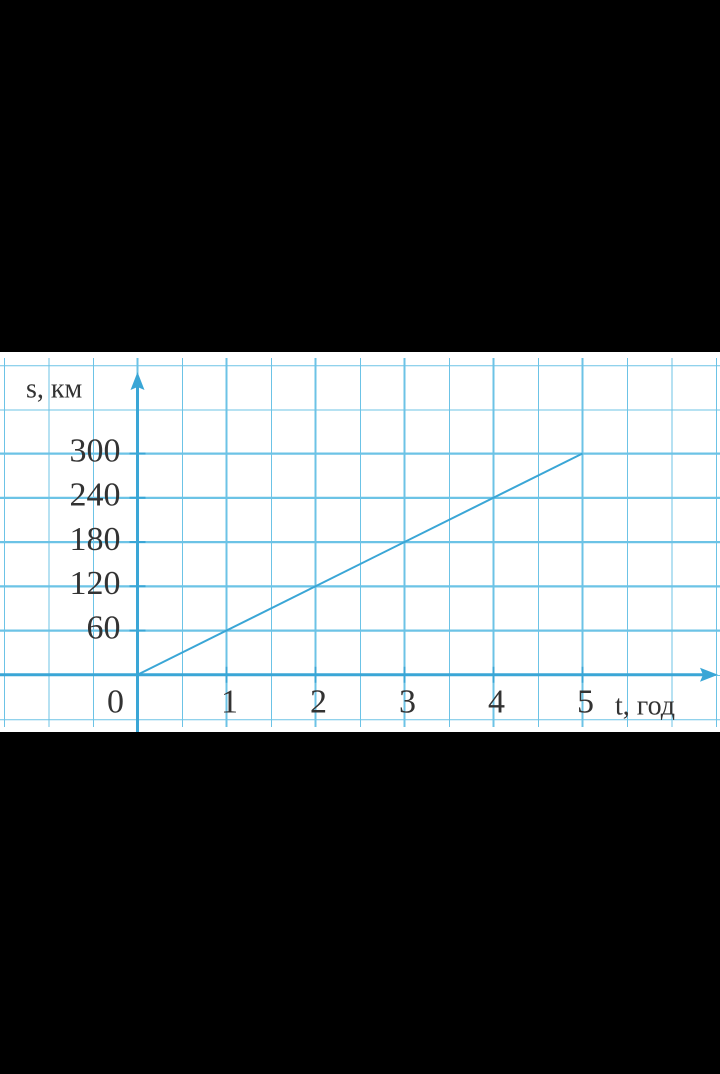 The image size is (720, 1074). What do you see at coordinates (318, 702) in the screenshot?
I see `x-tick-label: 2` at bounding box center [318, 702].